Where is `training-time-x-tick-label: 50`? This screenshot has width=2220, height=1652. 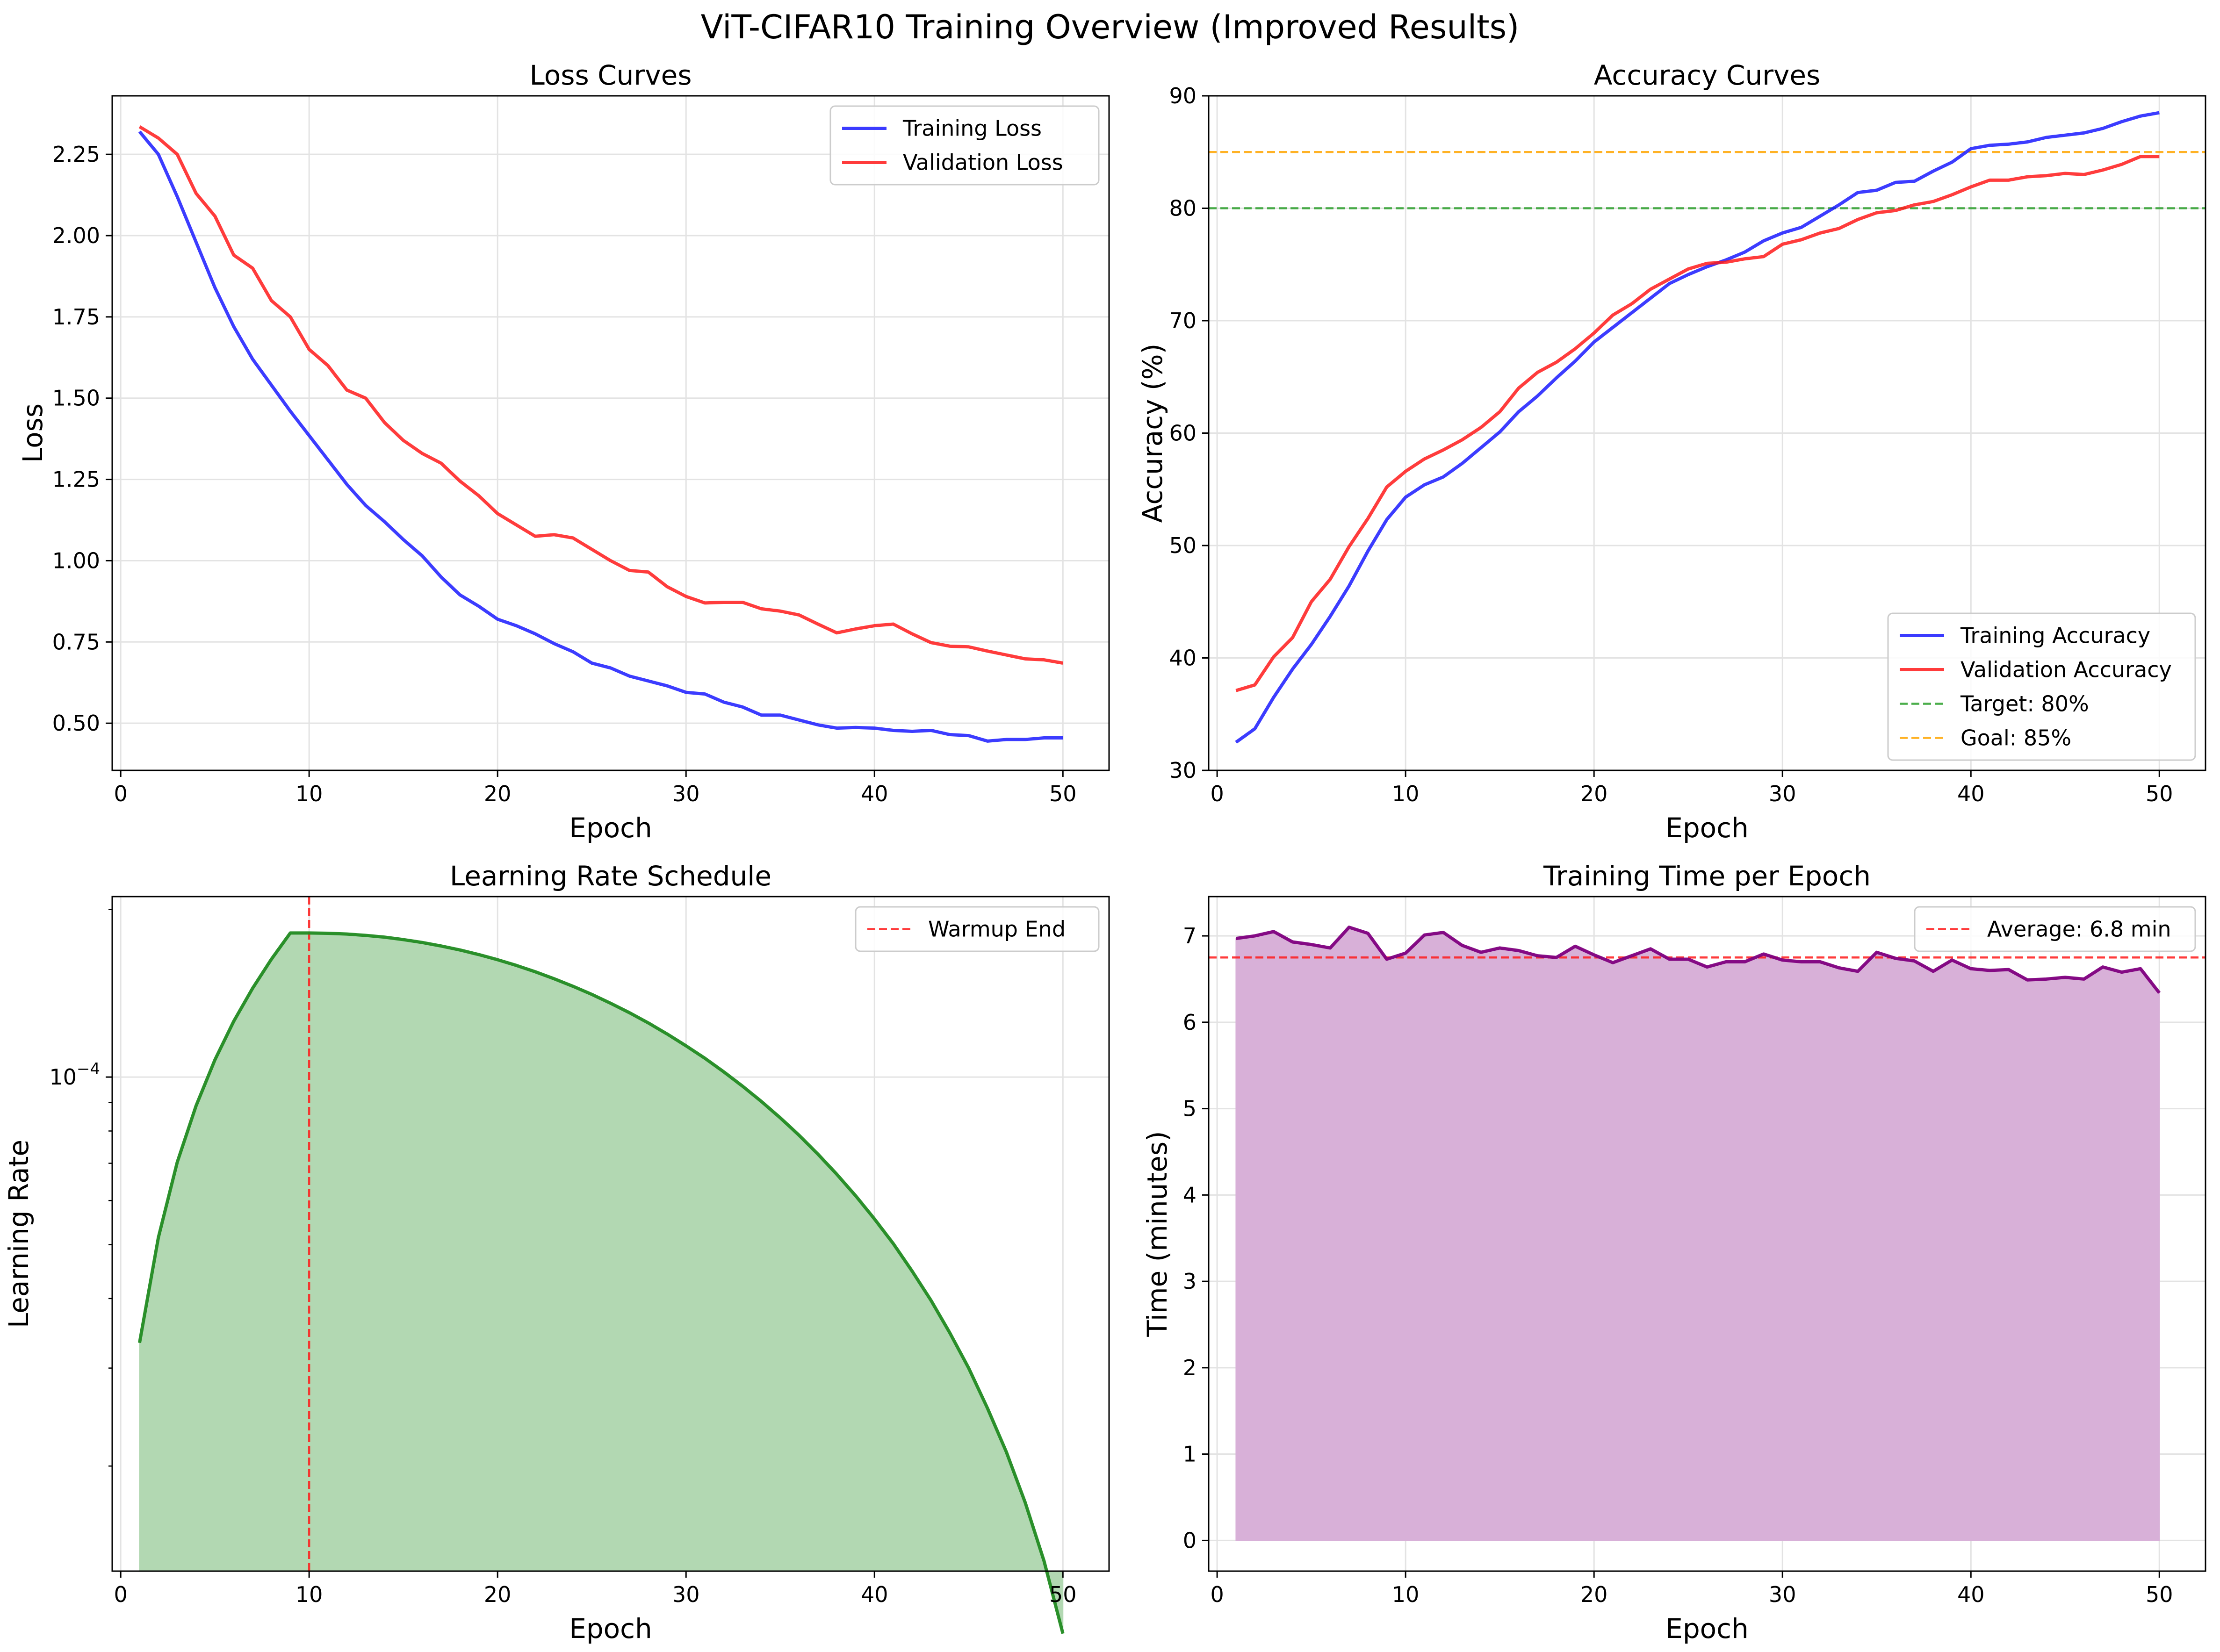
training-time-x-tick-label: 50 is located at coordinates (2159, 1594).